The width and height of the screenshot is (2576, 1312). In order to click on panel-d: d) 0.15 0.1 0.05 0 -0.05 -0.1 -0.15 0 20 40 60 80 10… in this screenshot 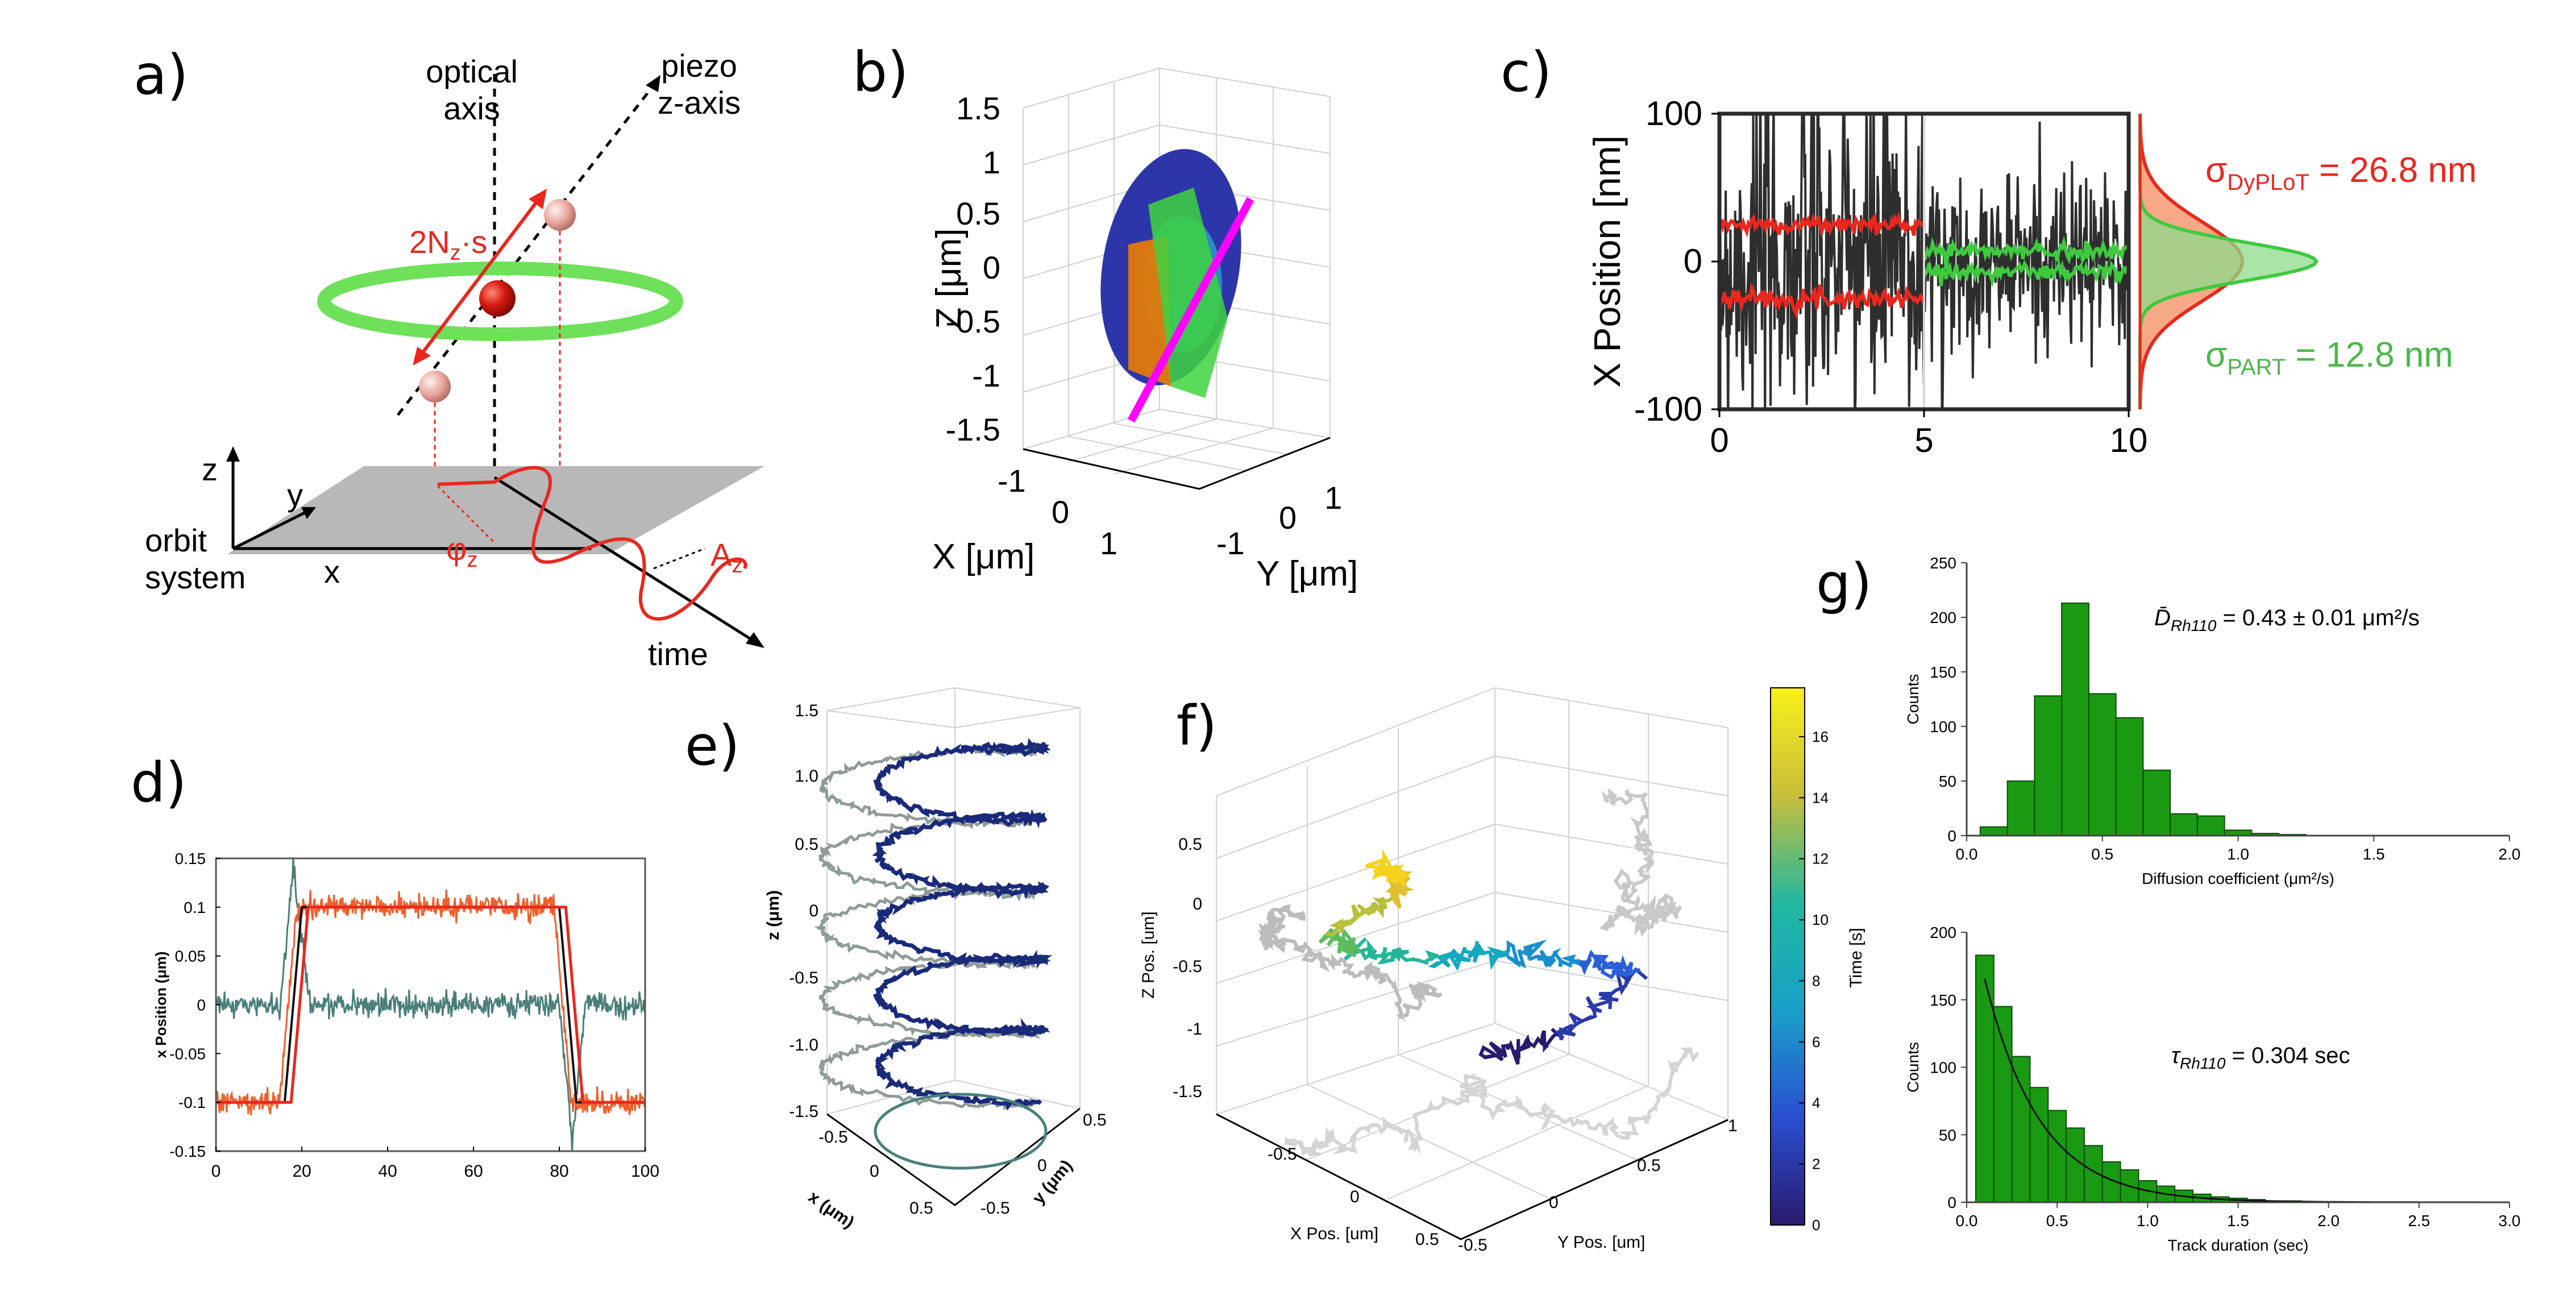, I will do `click(395, 966)`.